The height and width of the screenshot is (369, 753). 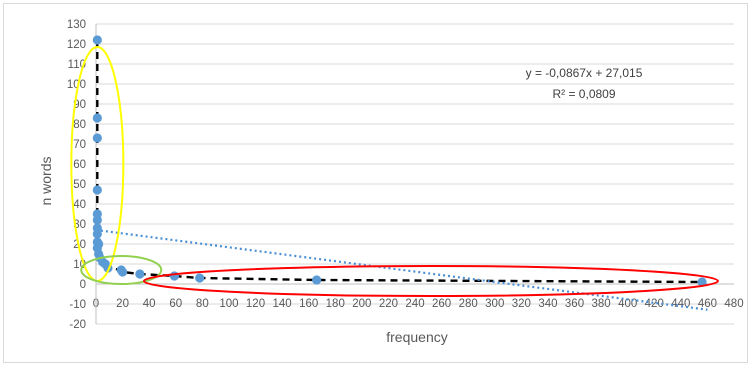 I want to click on y-tick-label: 0, so click(x=83, y=285).